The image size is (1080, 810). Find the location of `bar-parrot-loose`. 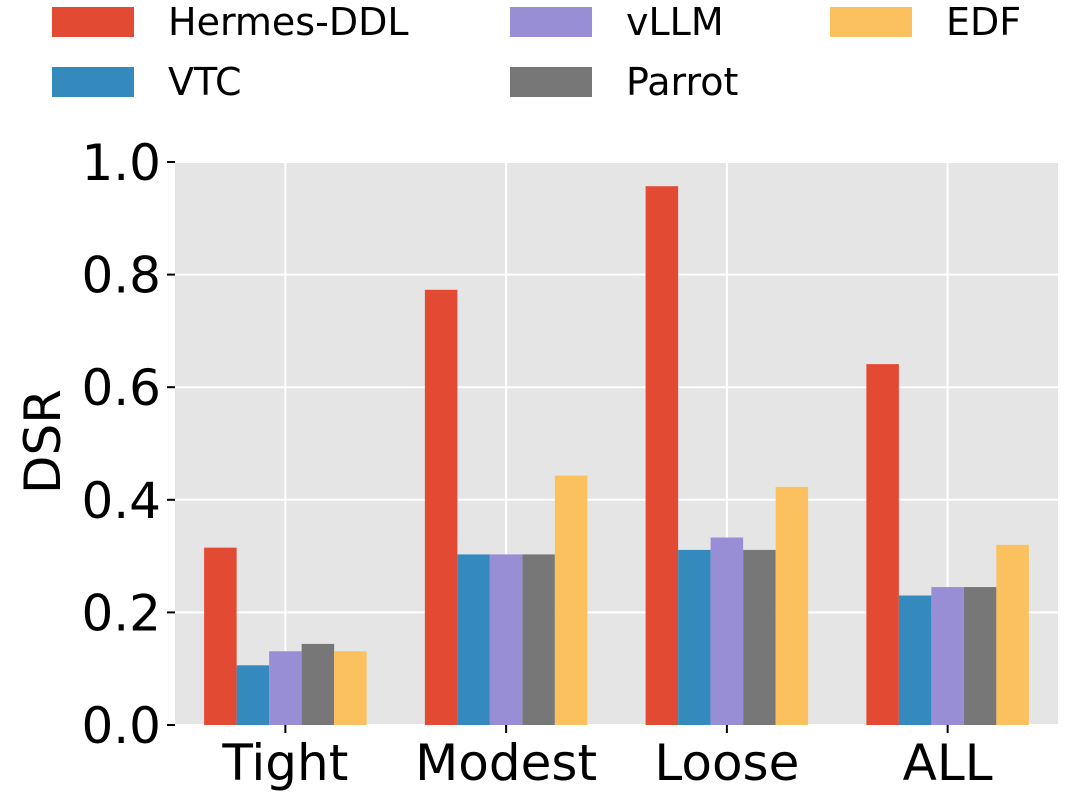

bar-parrot-loose is located at coordinates (759, 637).